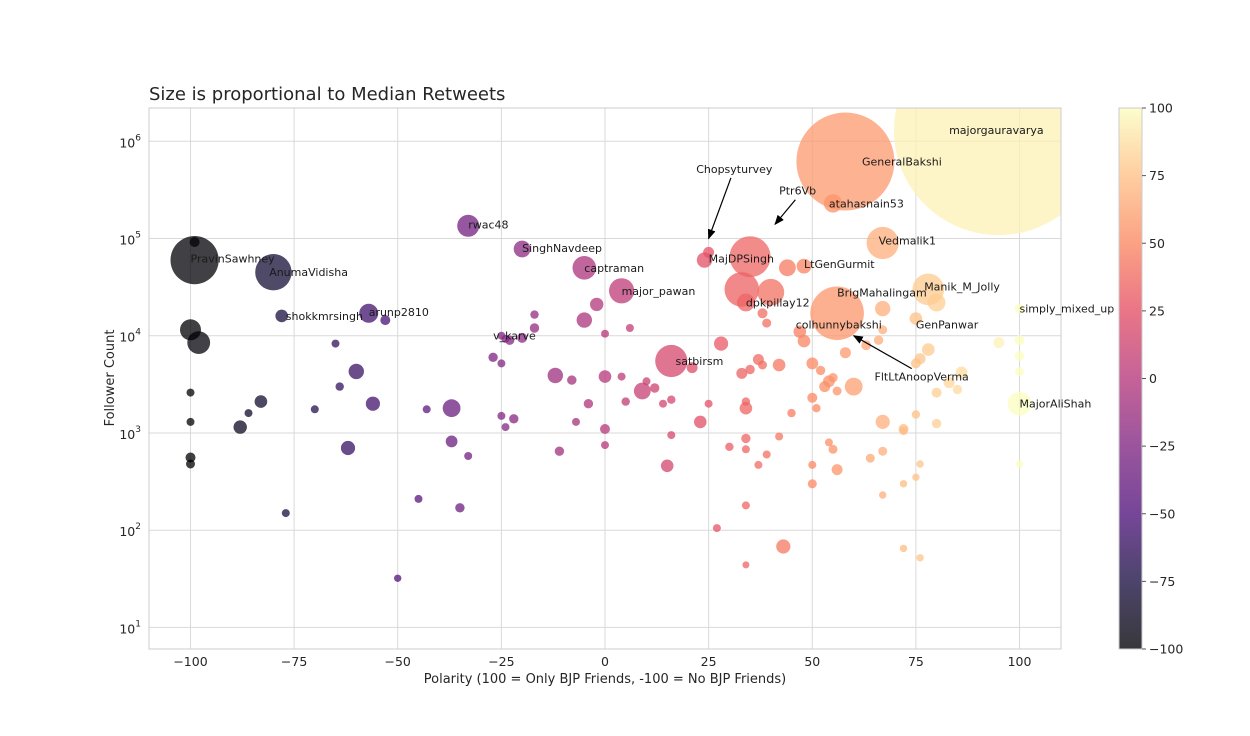  I want to click on point-label: shokkmrsingh, so click(324, 316).